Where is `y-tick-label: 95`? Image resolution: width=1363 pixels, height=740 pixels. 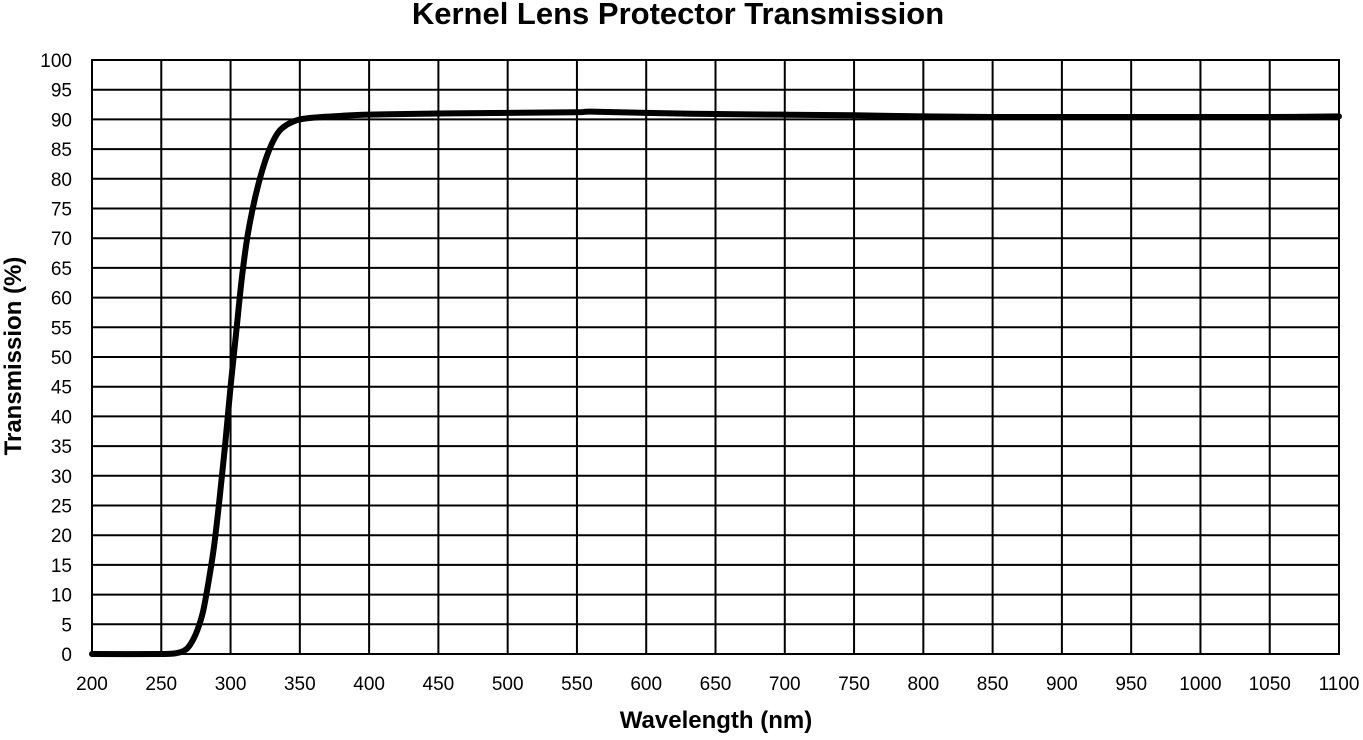
y-tick-label: 95 is located at coordinates (61, 91).